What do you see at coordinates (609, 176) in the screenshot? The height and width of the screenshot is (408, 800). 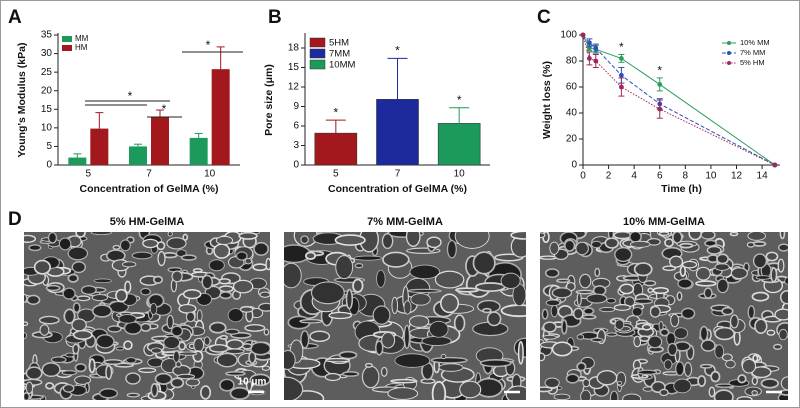 I see `x-tick-label: 2` at bounding box center [609, 176].